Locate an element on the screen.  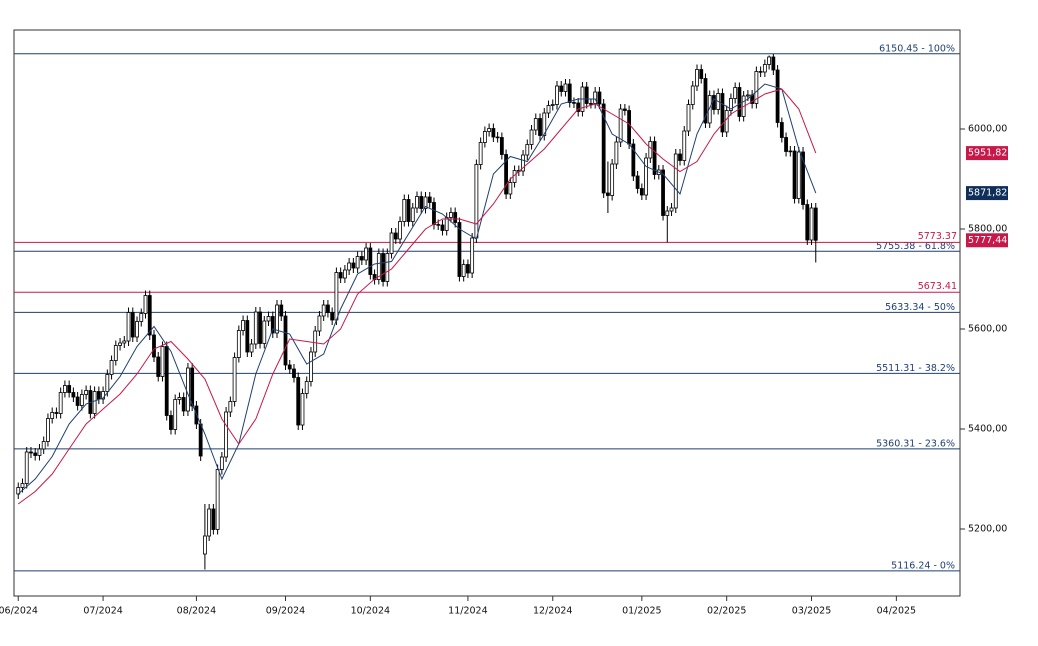
x-tick-label: 02/2025 is located at coordinates (726, 611).